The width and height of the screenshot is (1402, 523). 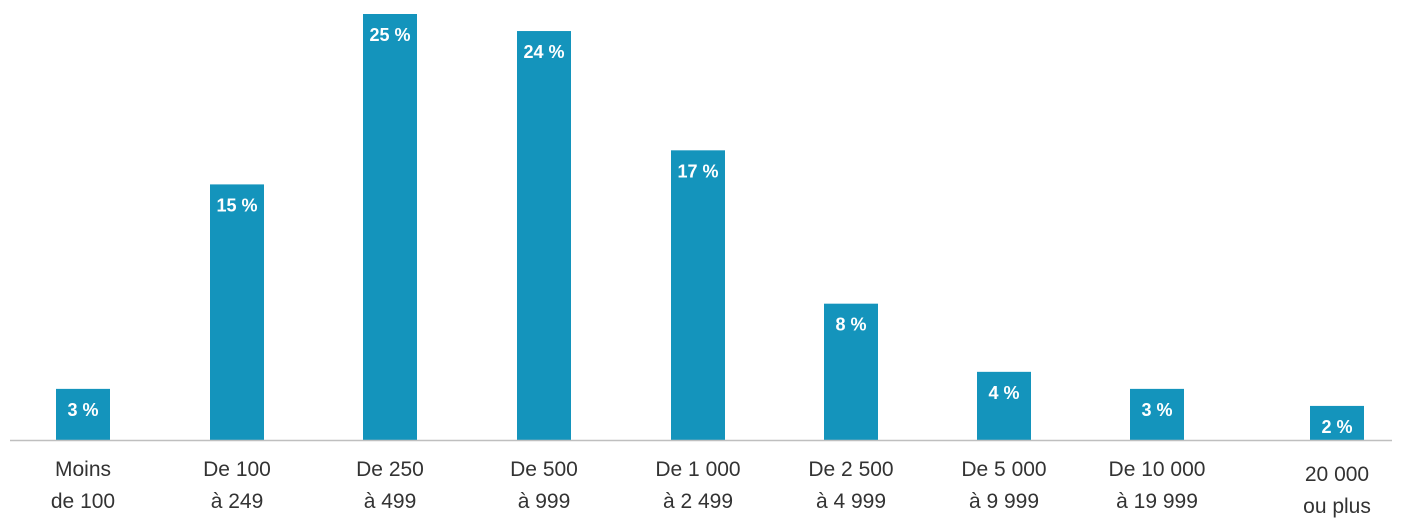 What do you see at coordinates (1003, 485) in the screenshot?
I see `category-label-6: De 5 000 à 9 999` at bounding box center [1003, 485].